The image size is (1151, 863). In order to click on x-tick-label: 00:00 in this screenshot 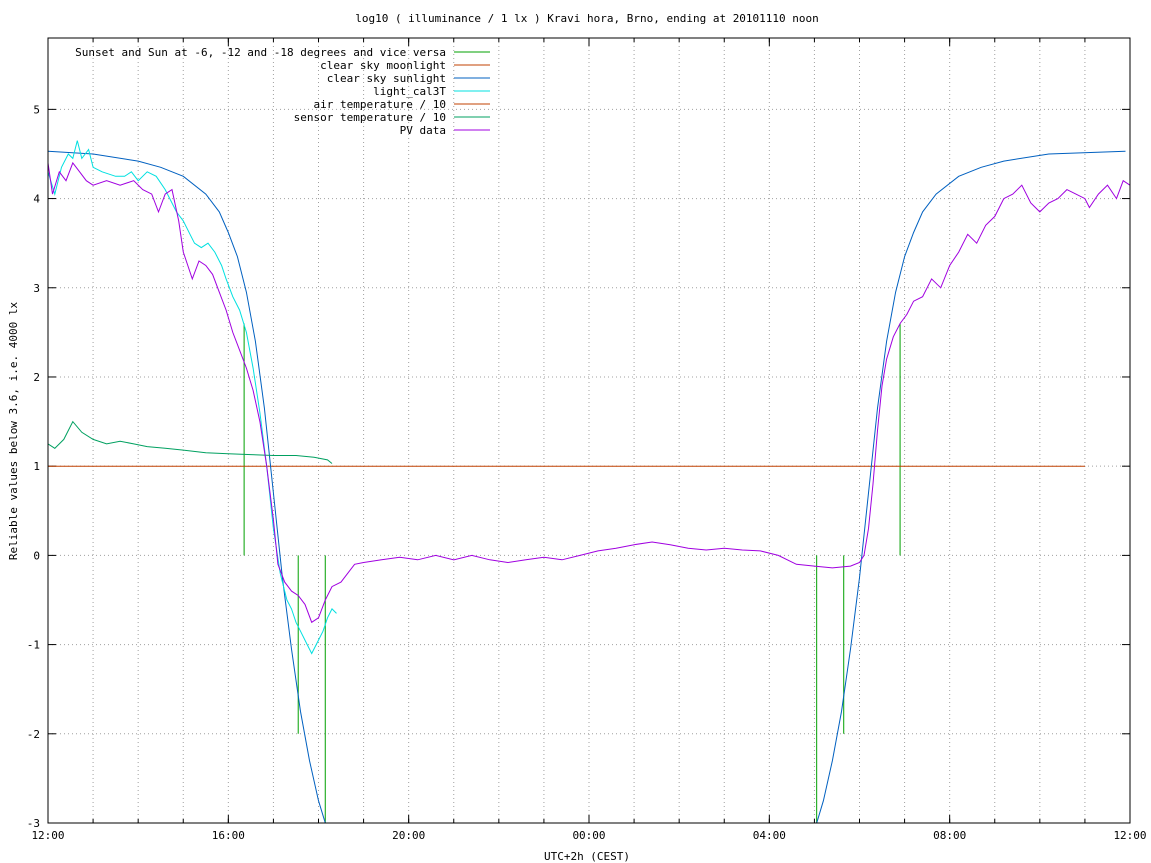, I will do `click(588, 835)`.